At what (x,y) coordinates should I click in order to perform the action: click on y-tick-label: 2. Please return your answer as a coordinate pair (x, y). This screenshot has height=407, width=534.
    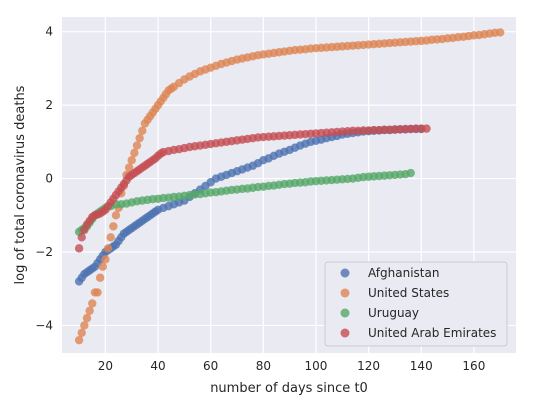
    Looking at the image, I should click on (49, 105).